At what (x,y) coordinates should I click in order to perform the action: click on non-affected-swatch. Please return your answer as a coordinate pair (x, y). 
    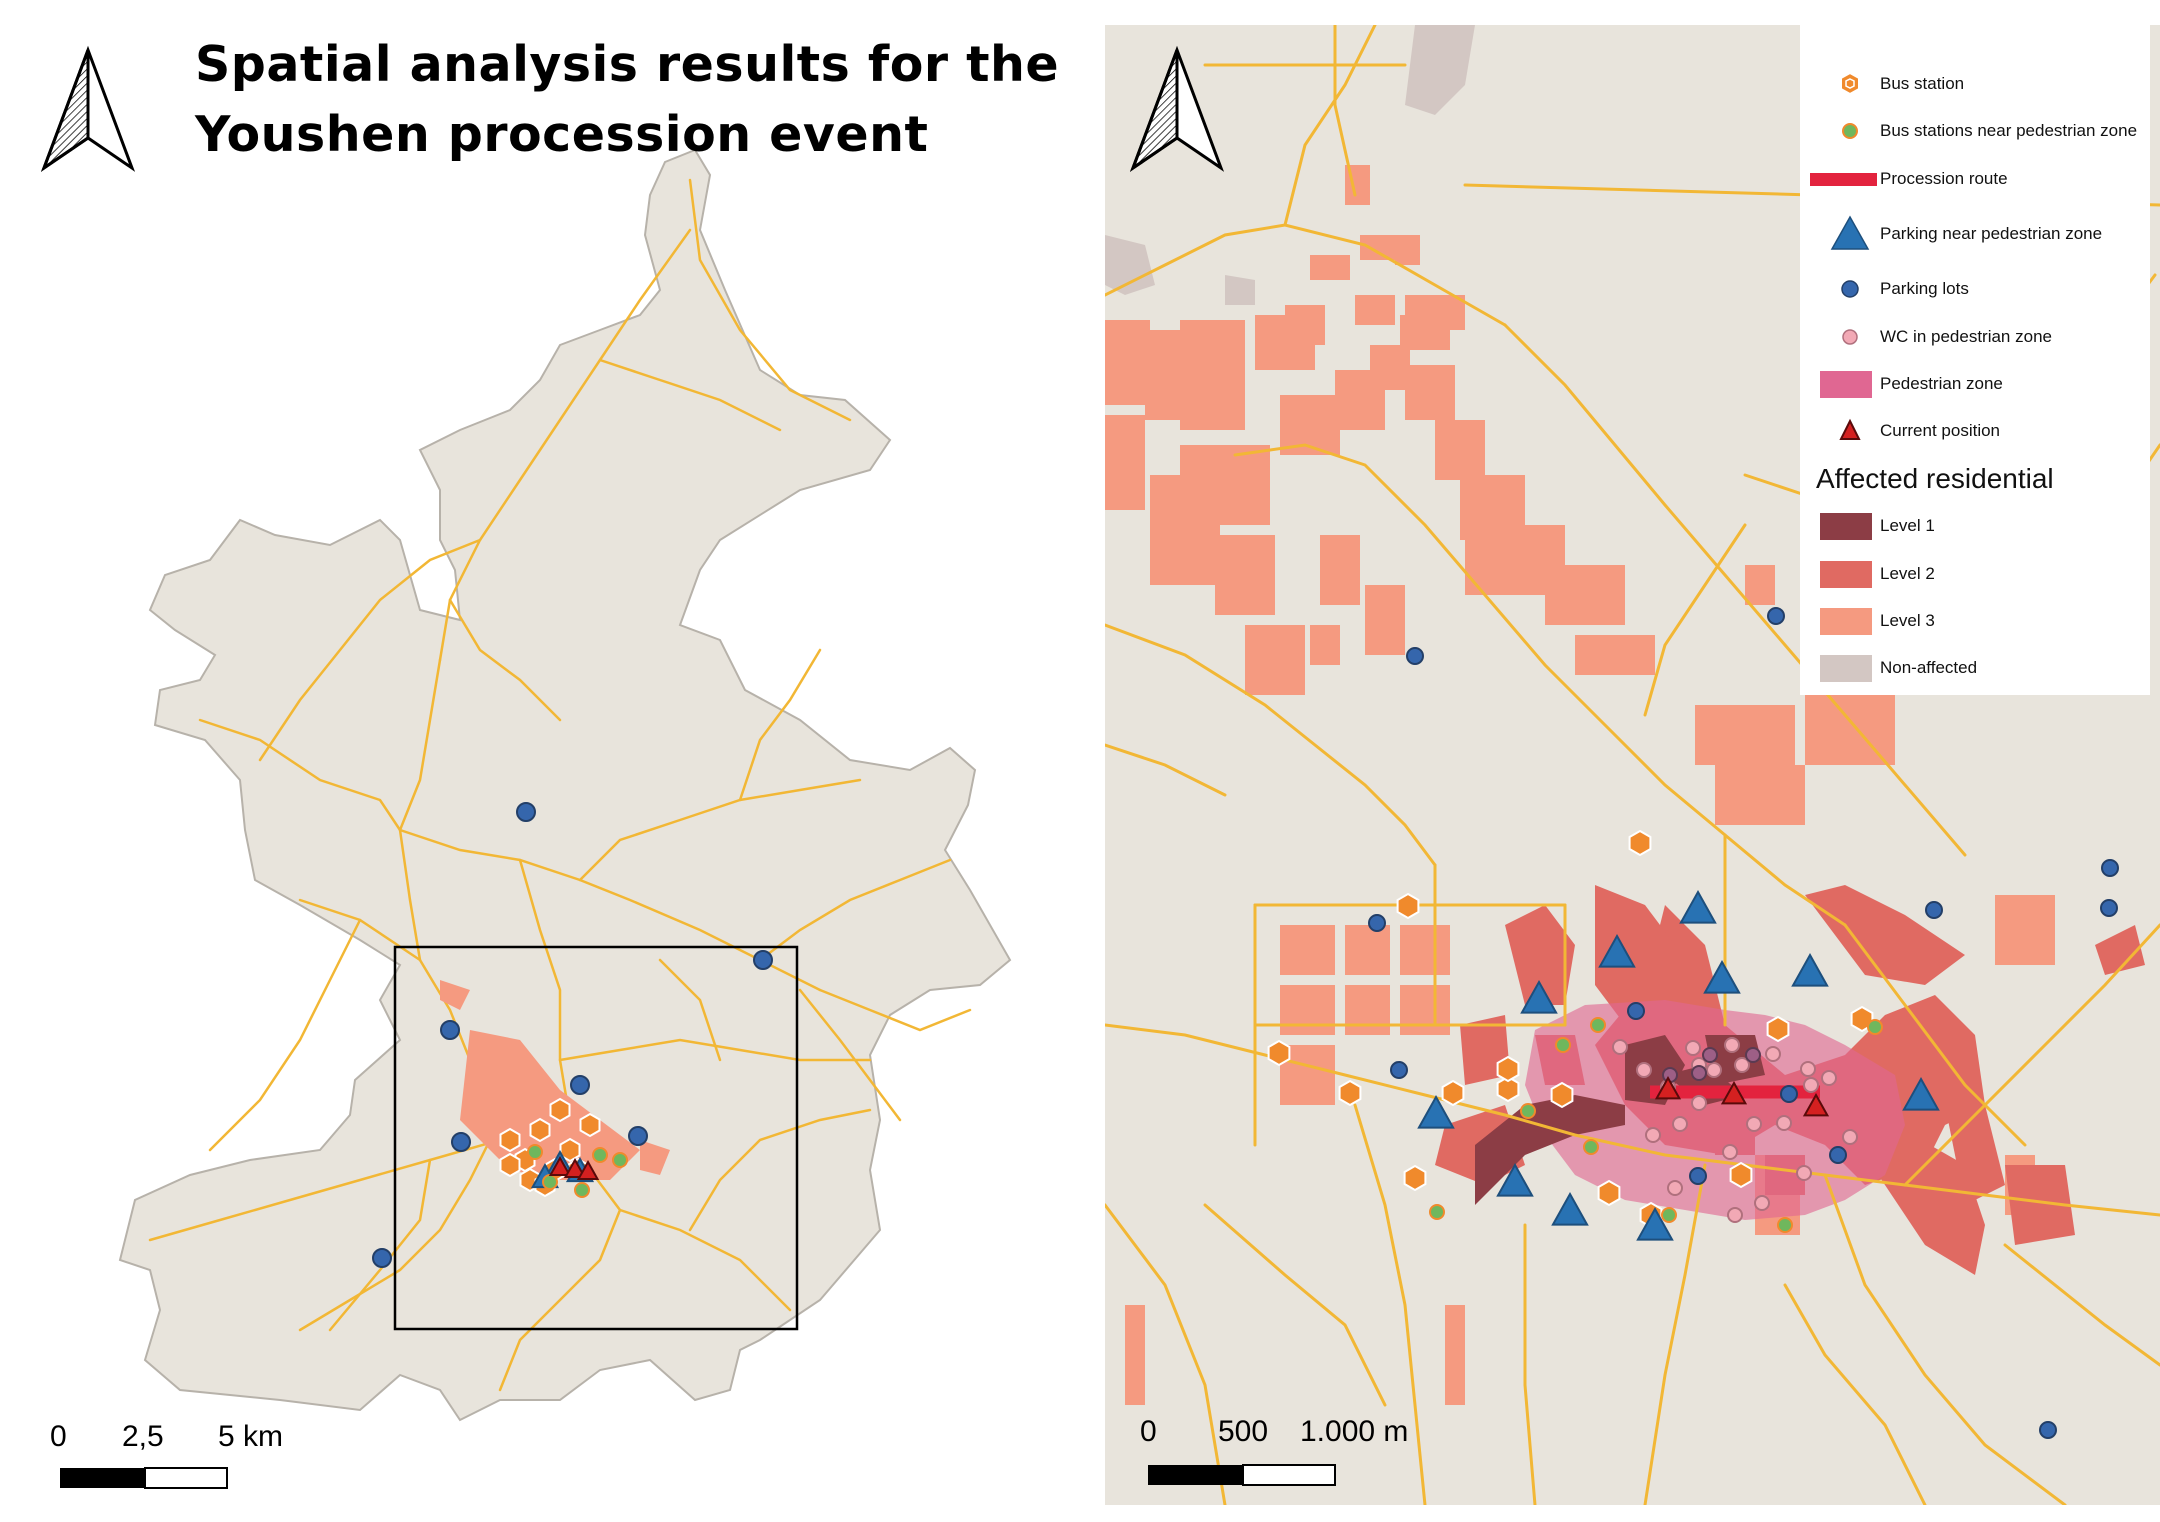
    Looking at the image, I should click on (1846, 668).